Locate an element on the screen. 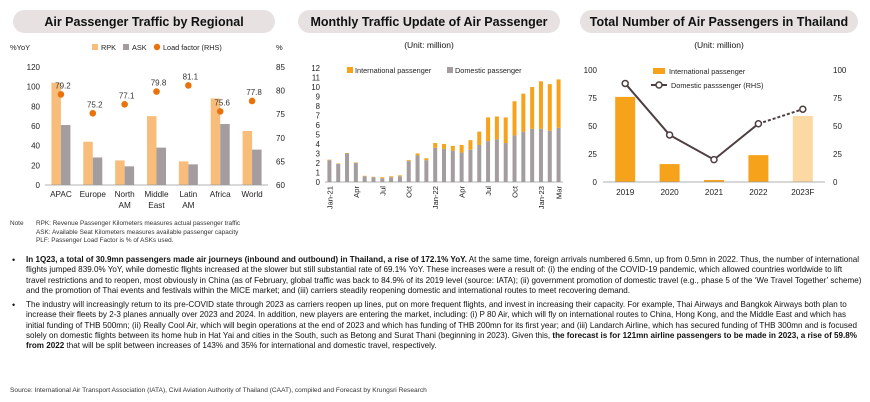 The image size is (870, 402). x-tick-label: Jan-22 is located at coordinates (435, 197).